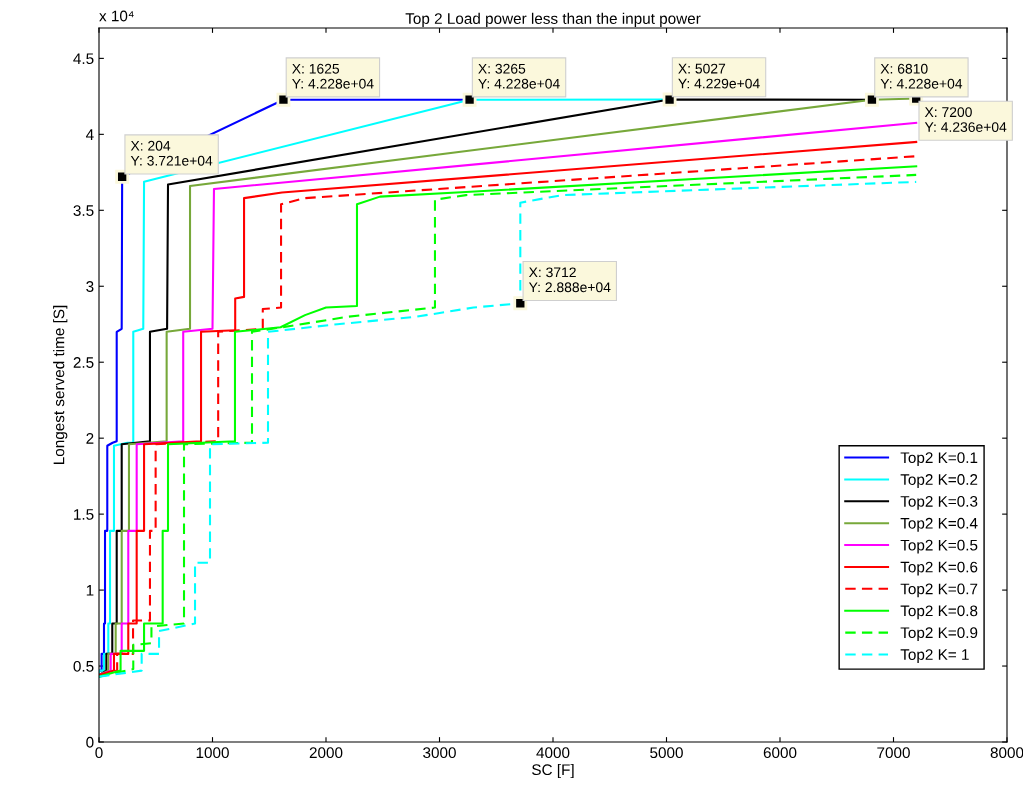 The height and width of the screenshot is (798, 1023). Describe the element at coordinates (90, 286) in the screenshot. I see `y-tick-label: 3` at that location.